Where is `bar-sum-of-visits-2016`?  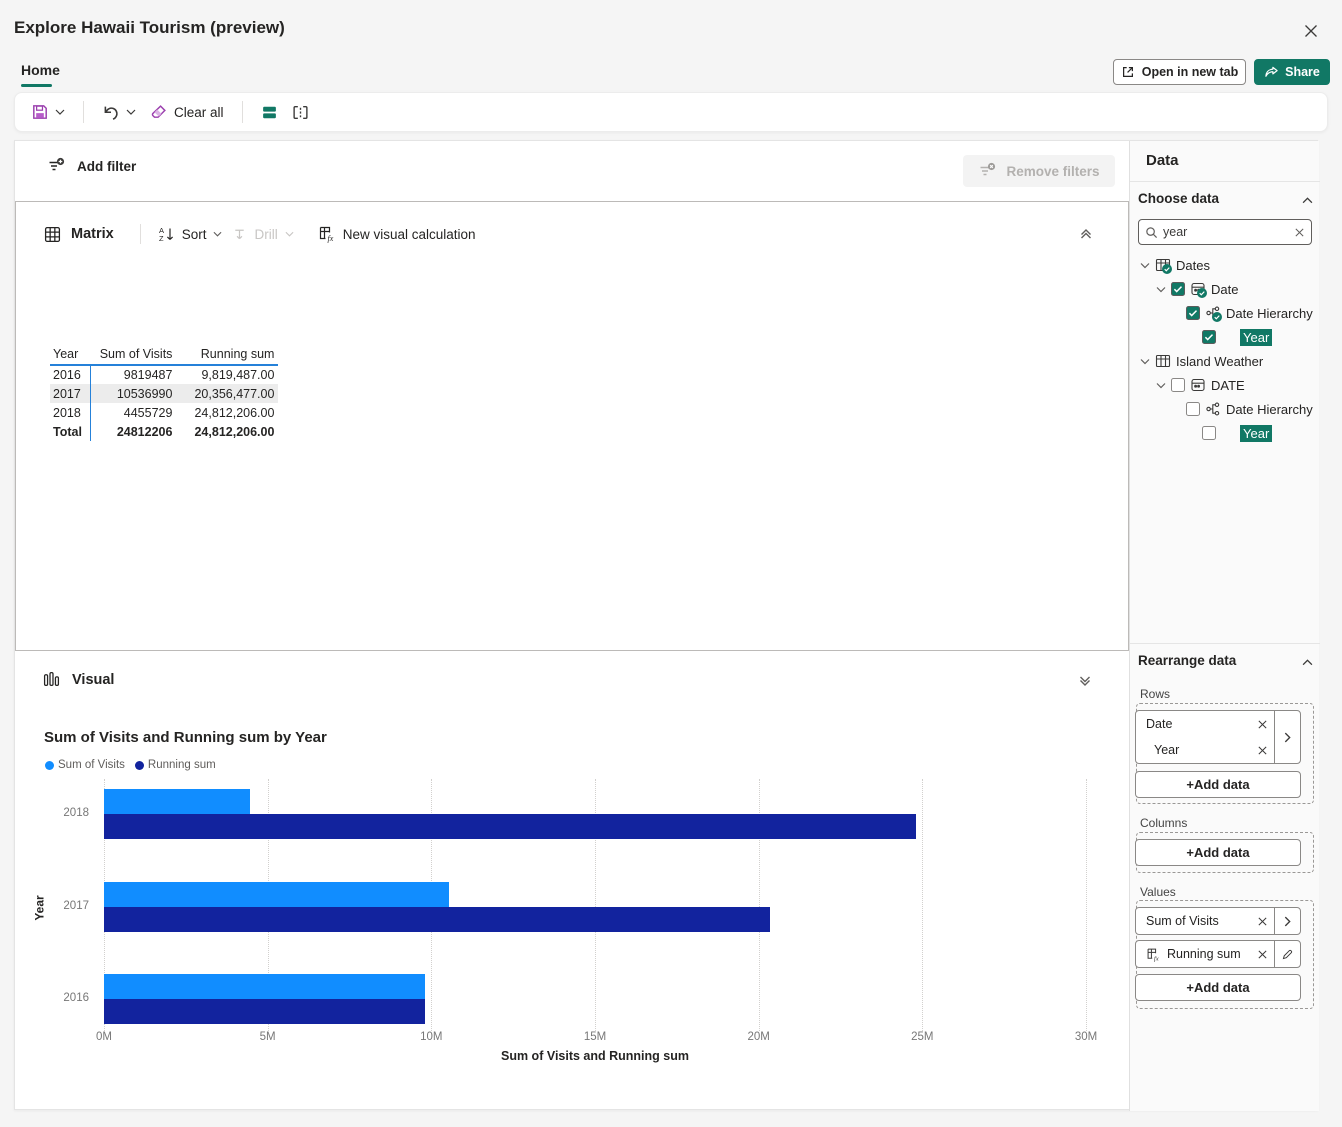 bar-sum-of-visits-2016 is located at coordinates (264, 986).